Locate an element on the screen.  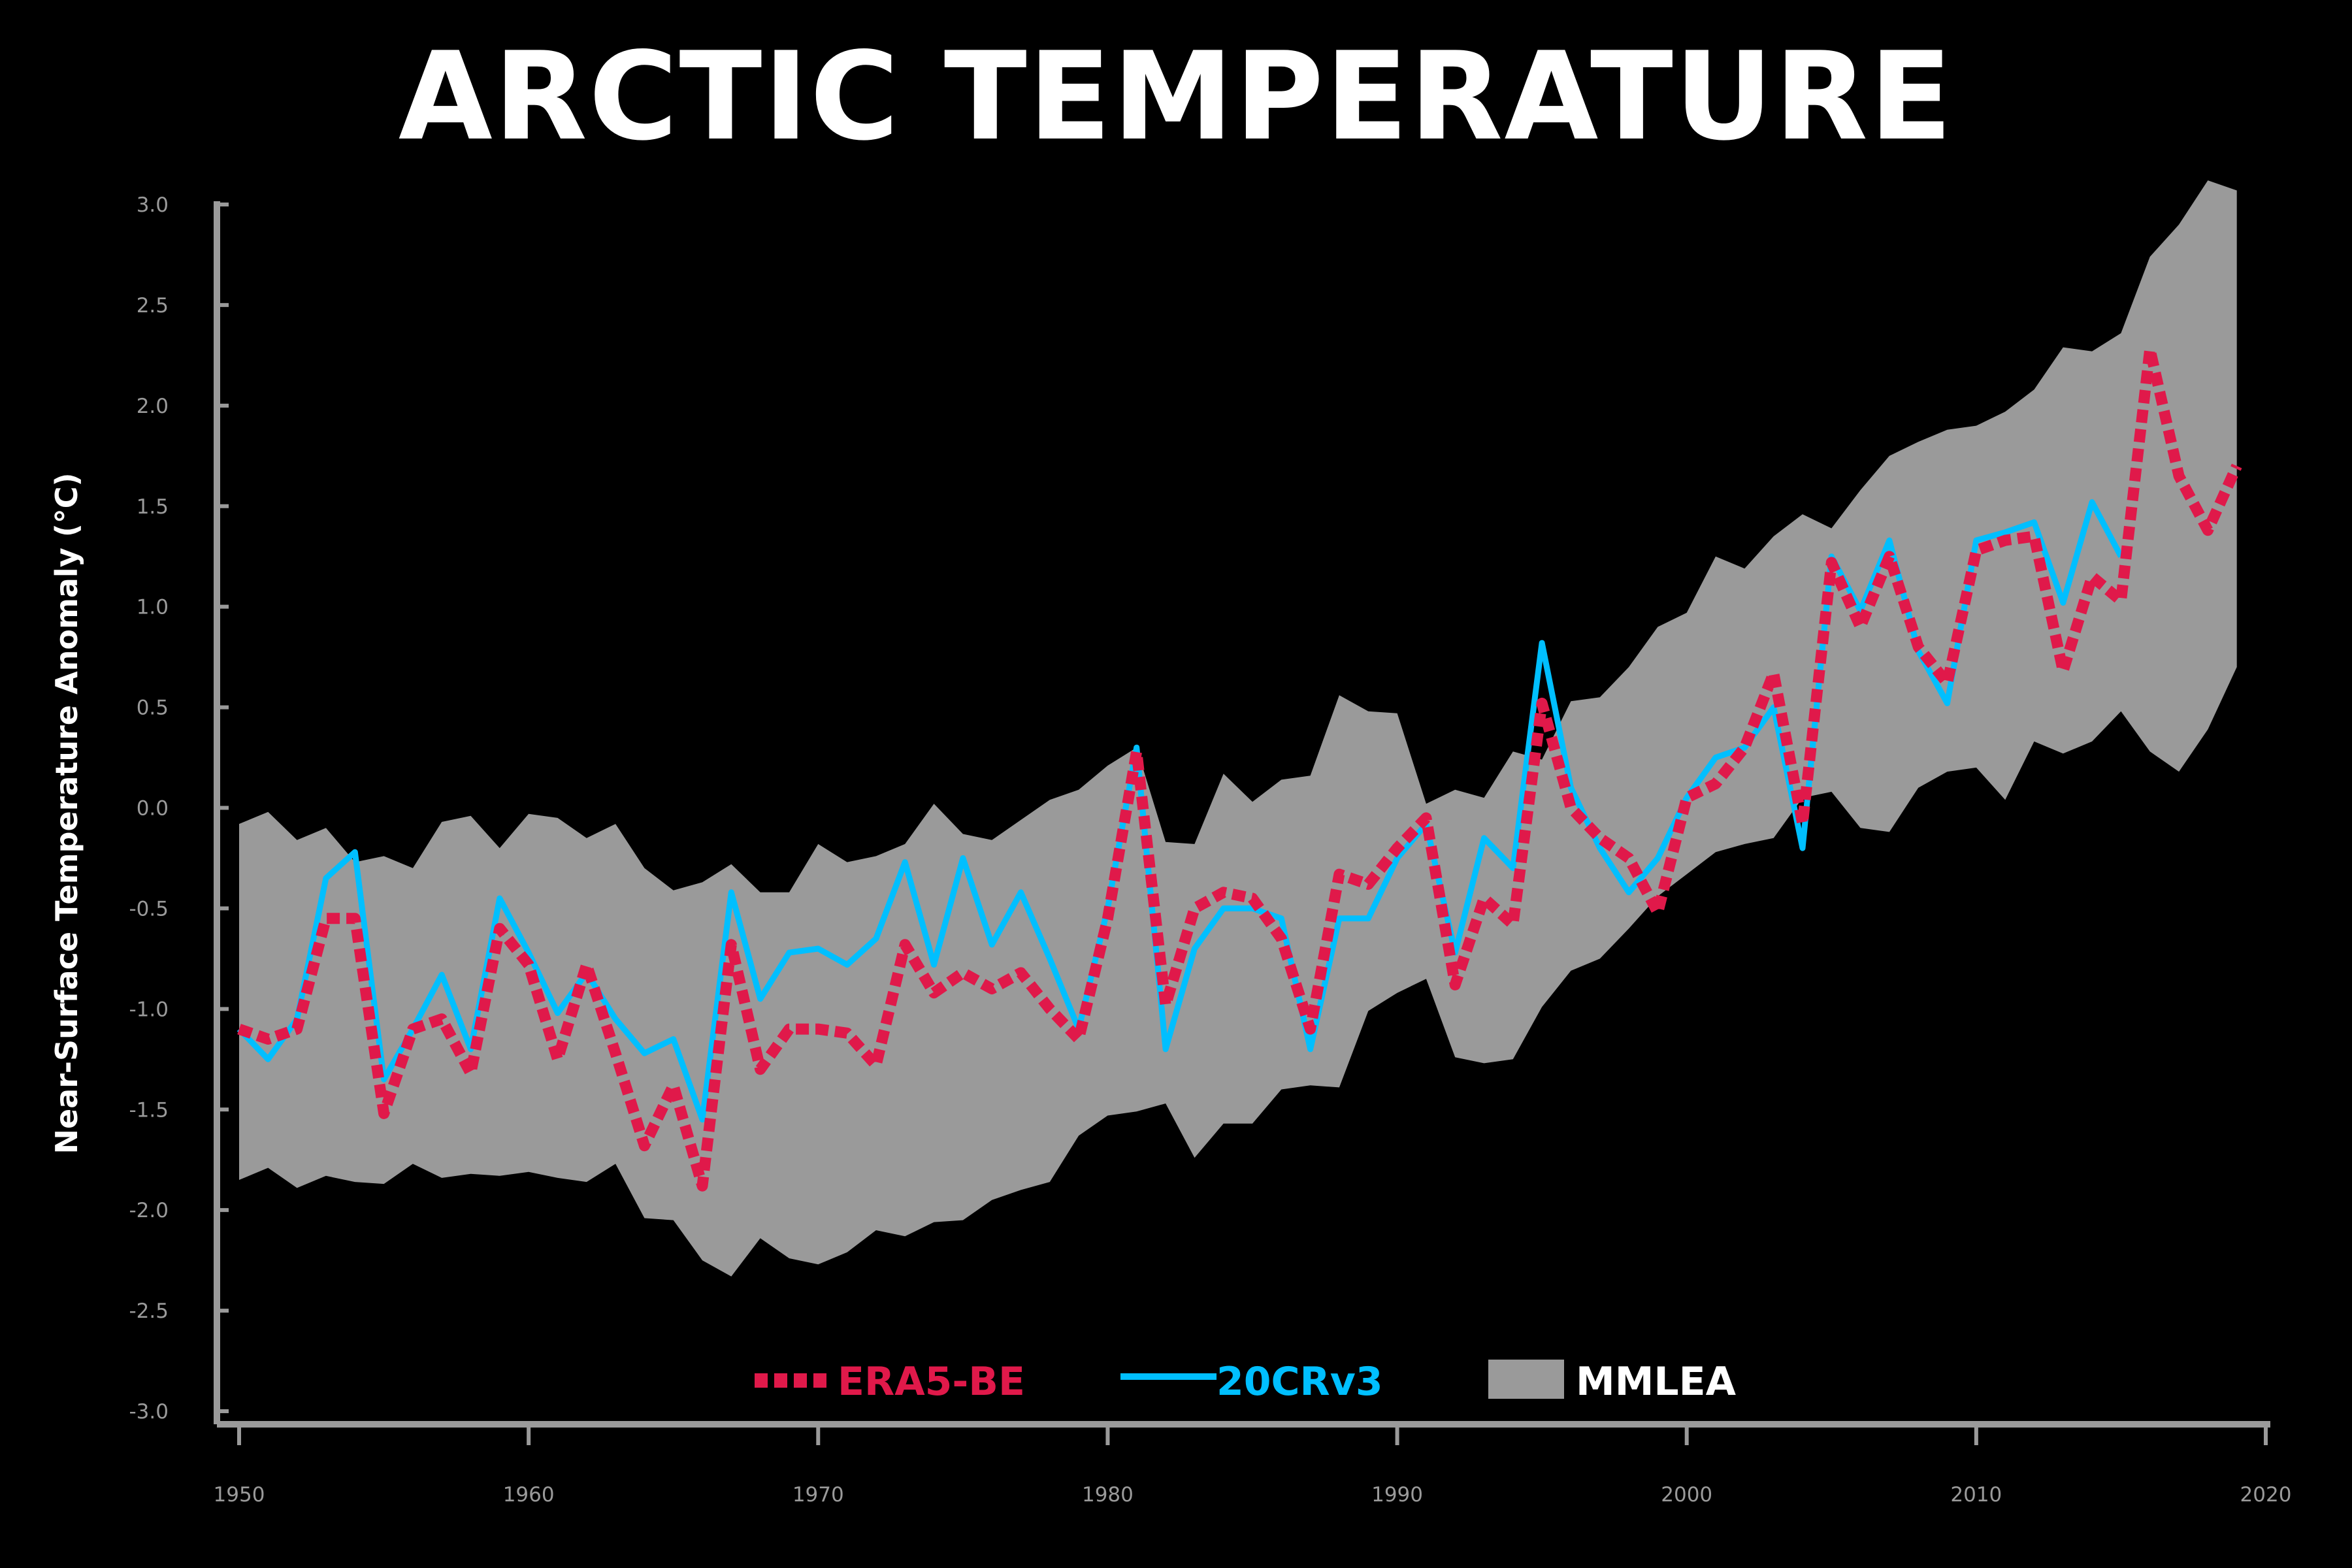
y-tick-label: 2.5 is located at coordinates (153, 306).